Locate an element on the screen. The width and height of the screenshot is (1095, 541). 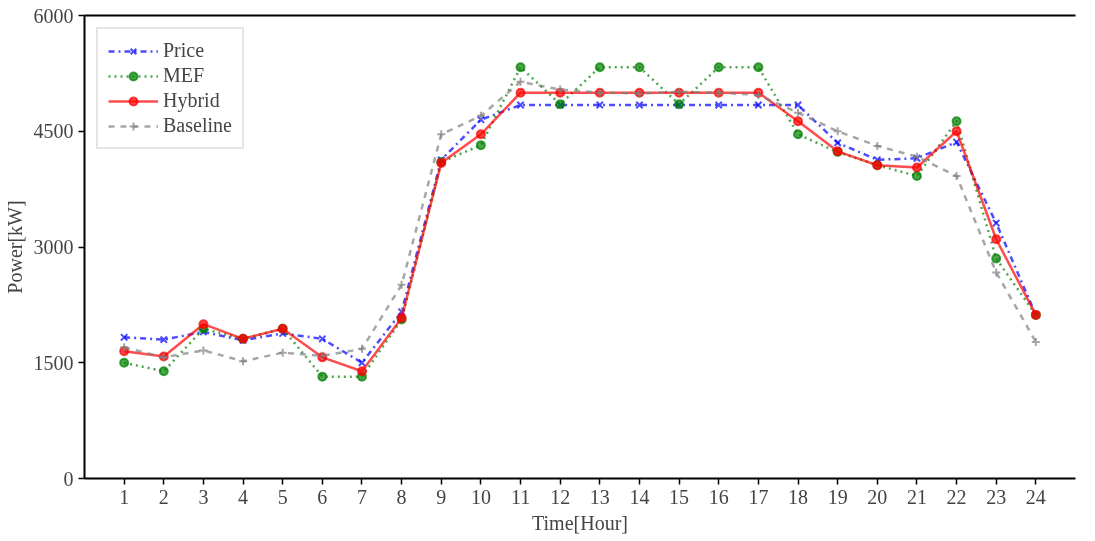
x-tick-label: 16 is located at coordinates (718, 496).